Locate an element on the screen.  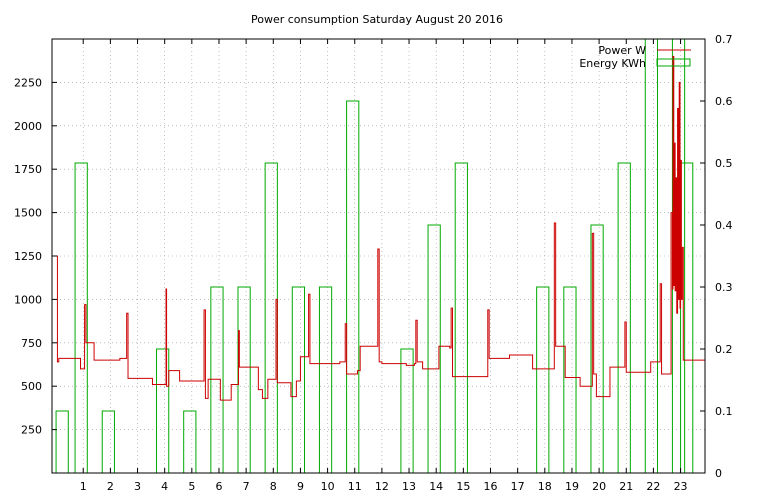
x-tick-label: 22 is located at coordinates (653, 486).